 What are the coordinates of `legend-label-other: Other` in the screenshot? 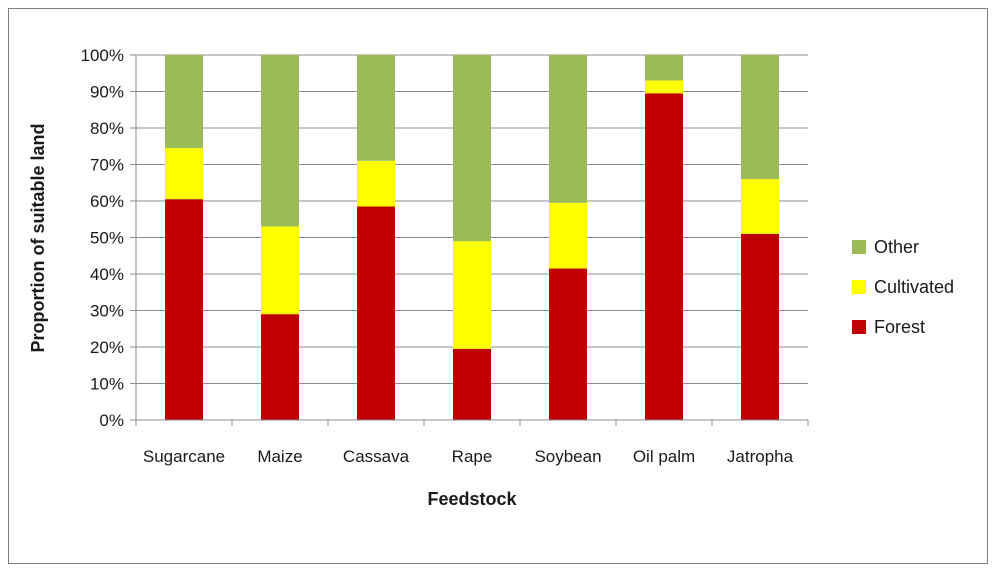 It's located at (896, 247).